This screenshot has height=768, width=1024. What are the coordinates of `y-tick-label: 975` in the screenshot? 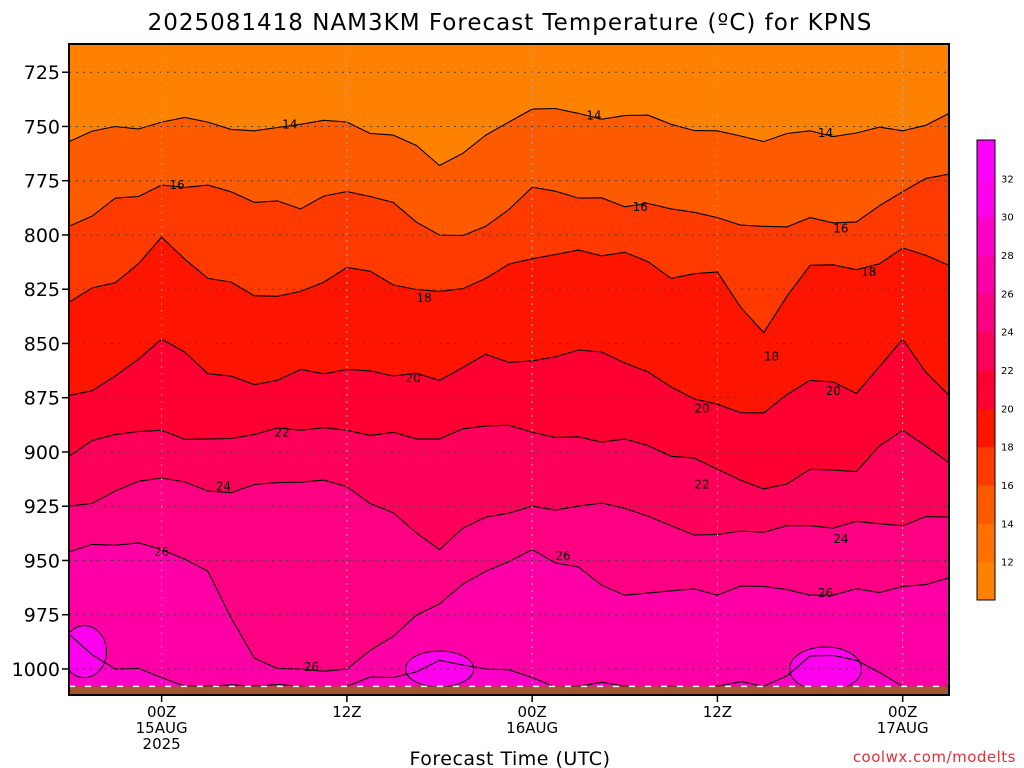 It's located at (42, 616).